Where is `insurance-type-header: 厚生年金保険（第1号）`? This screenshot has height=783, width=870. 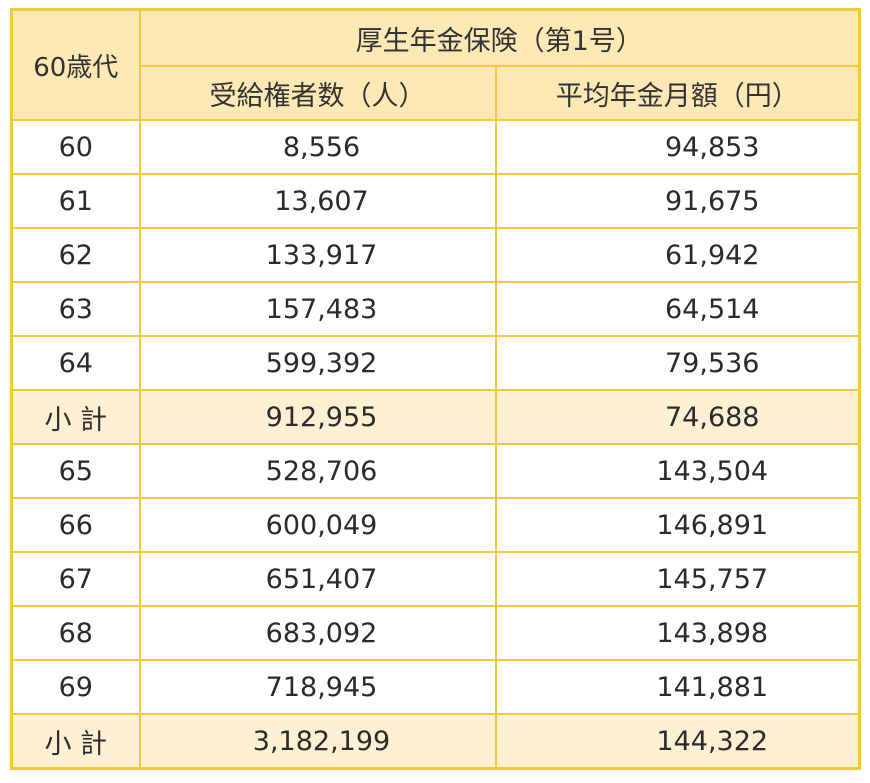 insurance-type-header: 厚生年金保険（第1号） is located at coordinates (499, 37).